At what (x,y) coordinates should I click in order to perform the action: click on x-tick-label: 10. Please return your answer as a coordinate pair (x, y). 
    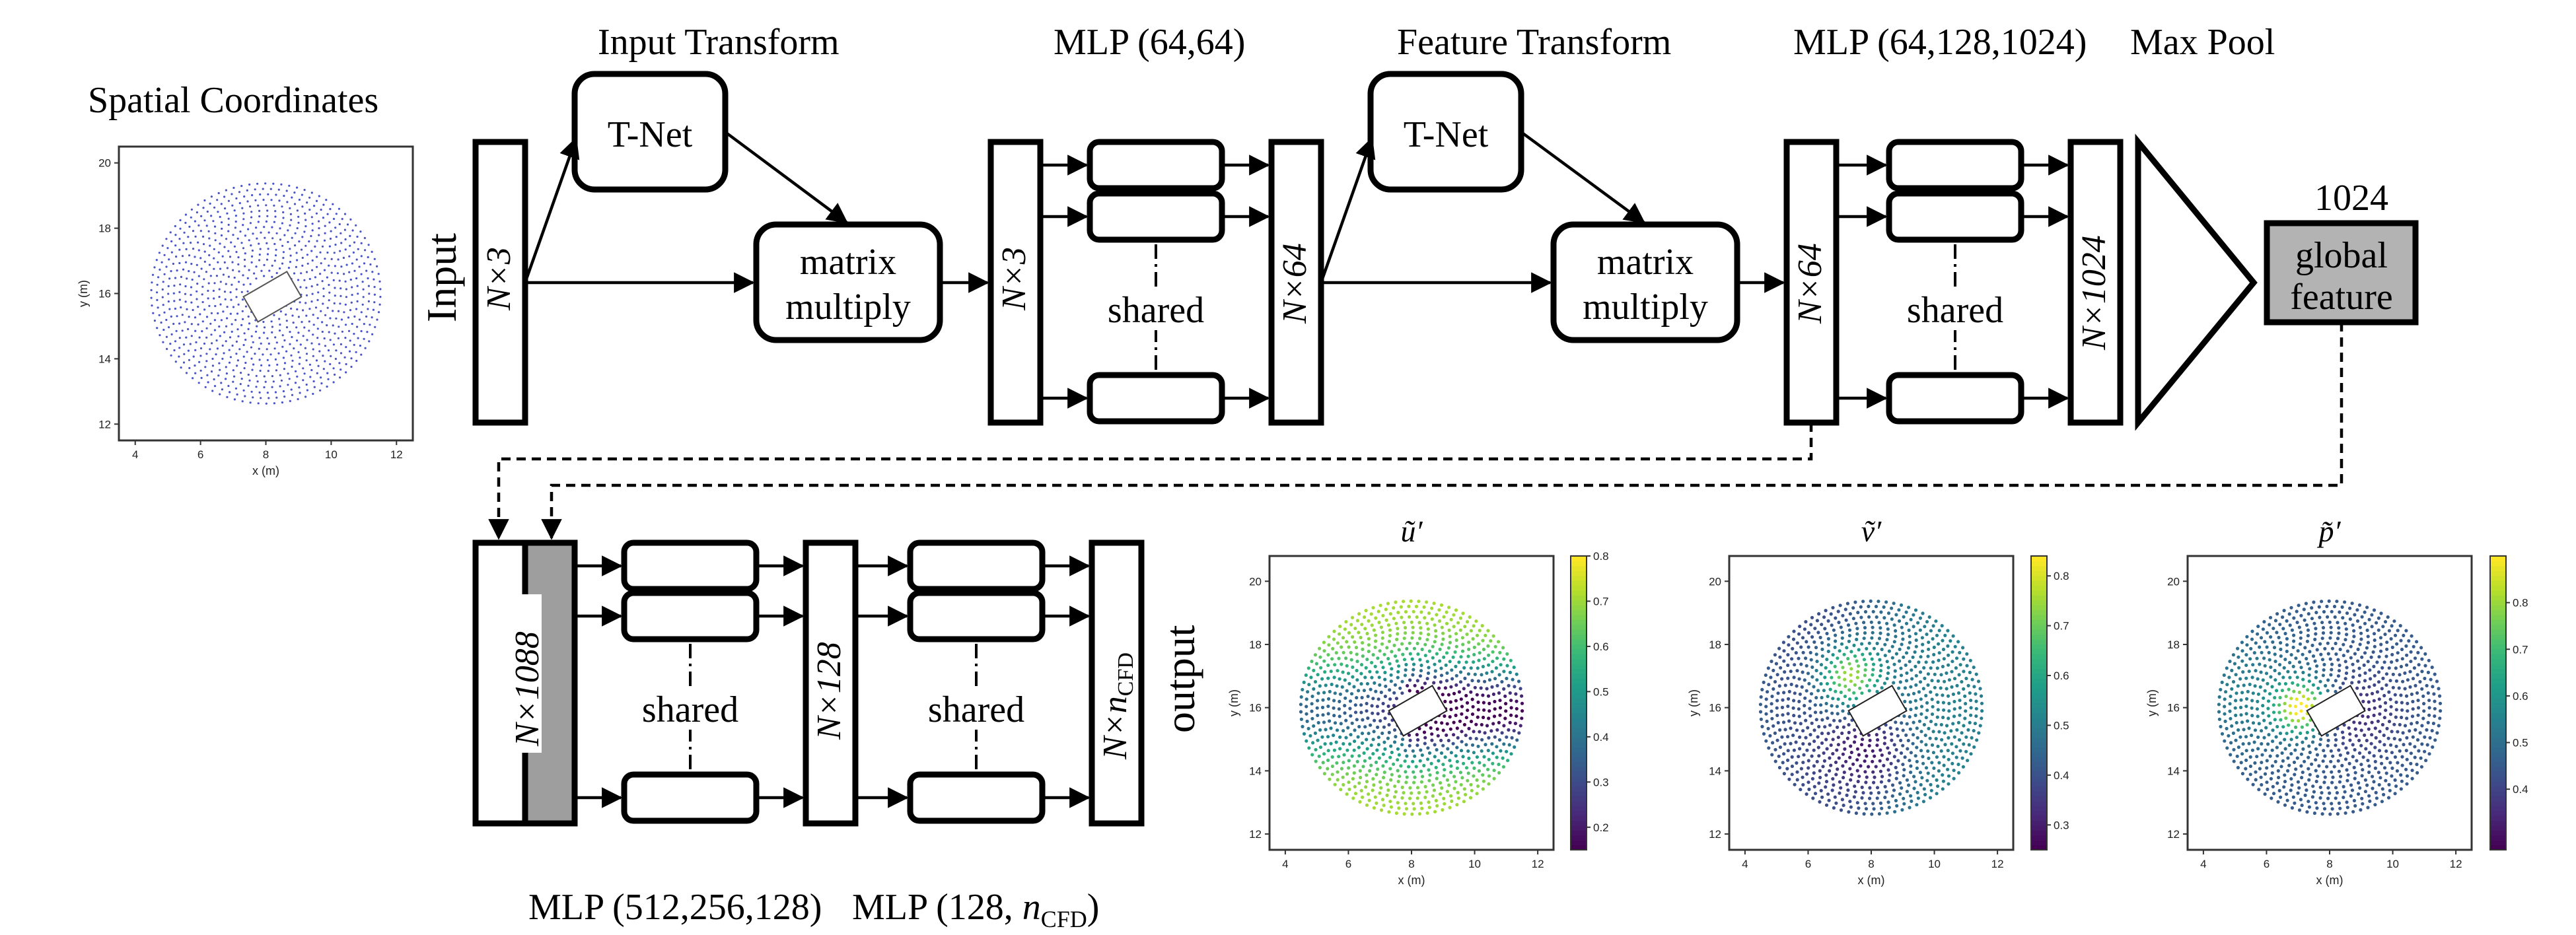
    Looking at the image, I should click on (2392, 864).